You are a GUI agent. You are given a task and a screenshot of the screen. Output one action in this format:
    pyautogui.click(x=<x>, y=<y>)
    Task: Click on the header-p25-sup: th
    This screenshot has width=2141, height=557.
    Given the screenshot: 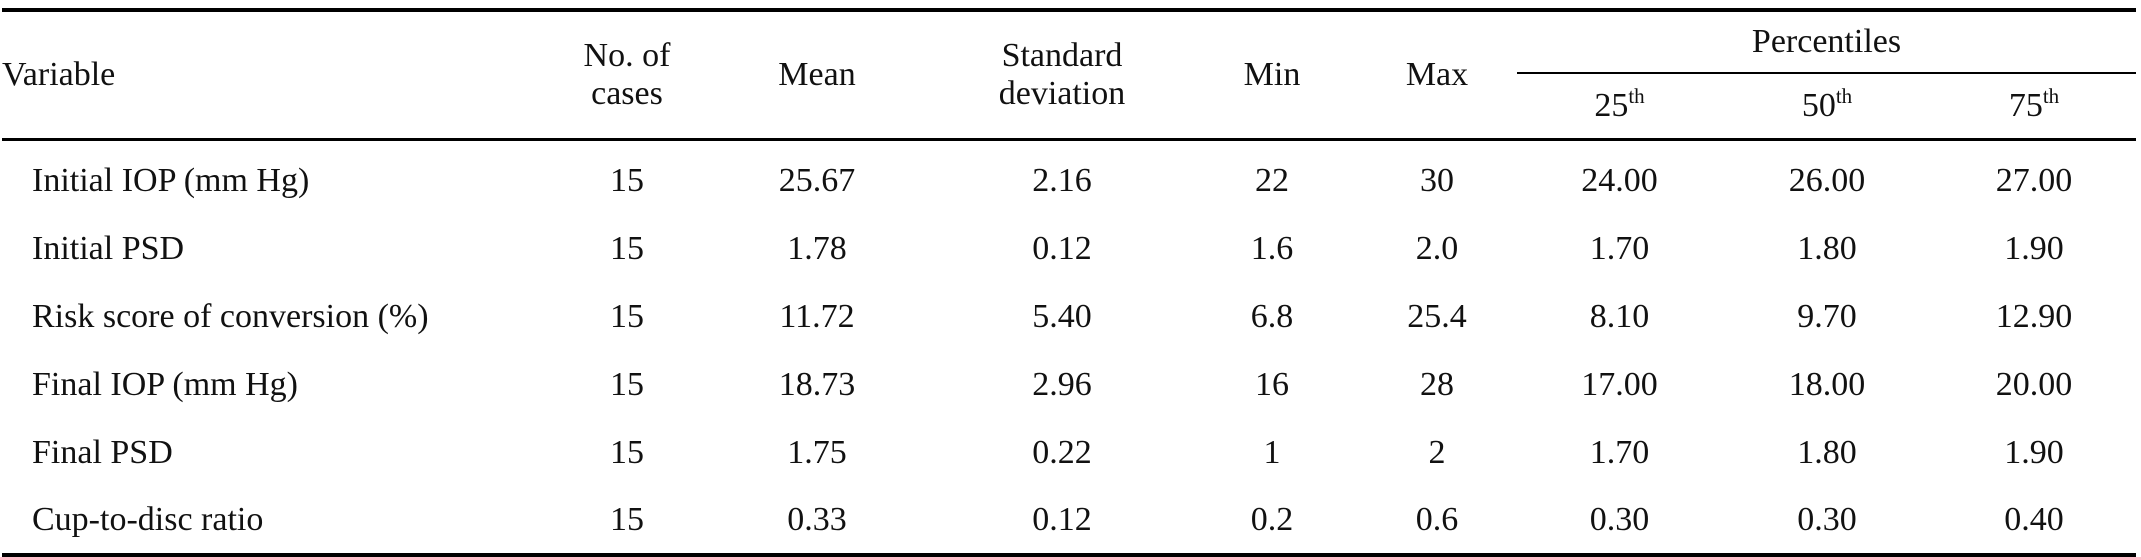 What is the action you would take?
    pyautogui.click(x=1636, y=95)
    